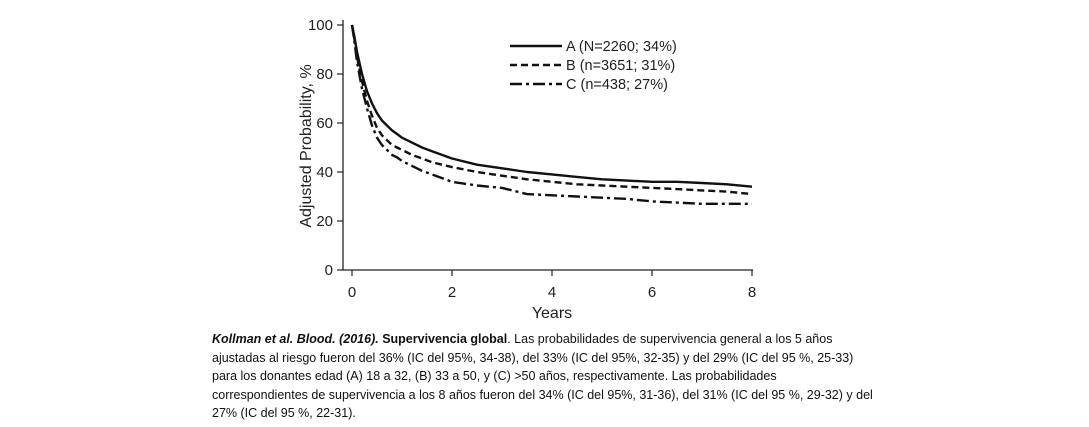  I want to click on x-tick-label-4: 8, so click(752, 292).